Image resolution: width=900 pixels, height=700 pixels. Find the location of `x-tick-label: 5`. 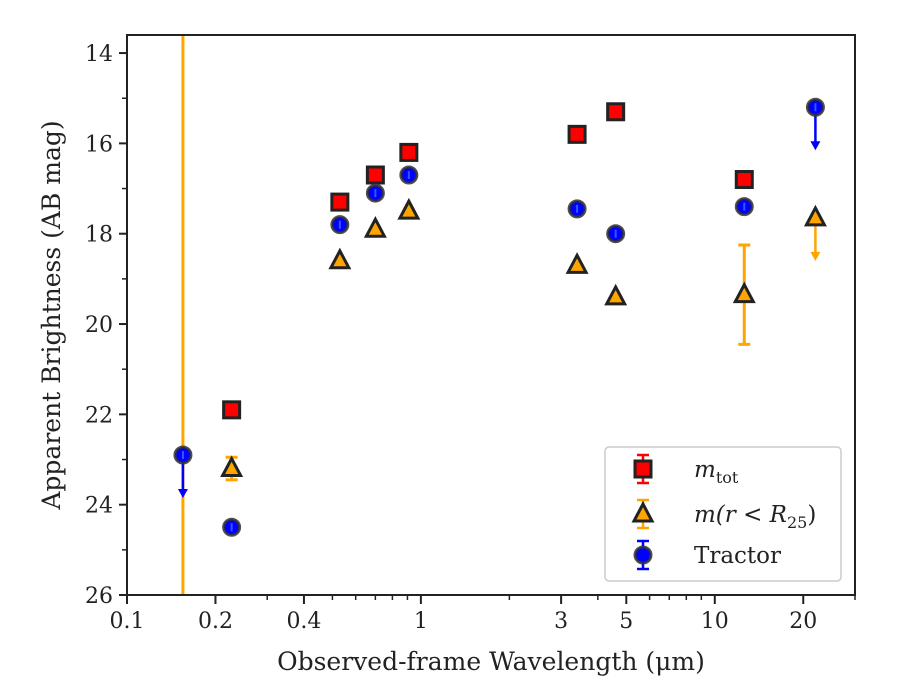

x-tick-label: 5 is located at coordinates (626, 621).